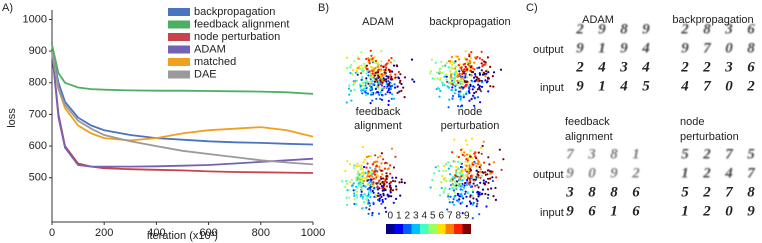 The height and width of the screenshot is (243, 762). Describe the element at coordinates (261, 233) in the screenshot. I see `x-tick-label: 800` at that location.